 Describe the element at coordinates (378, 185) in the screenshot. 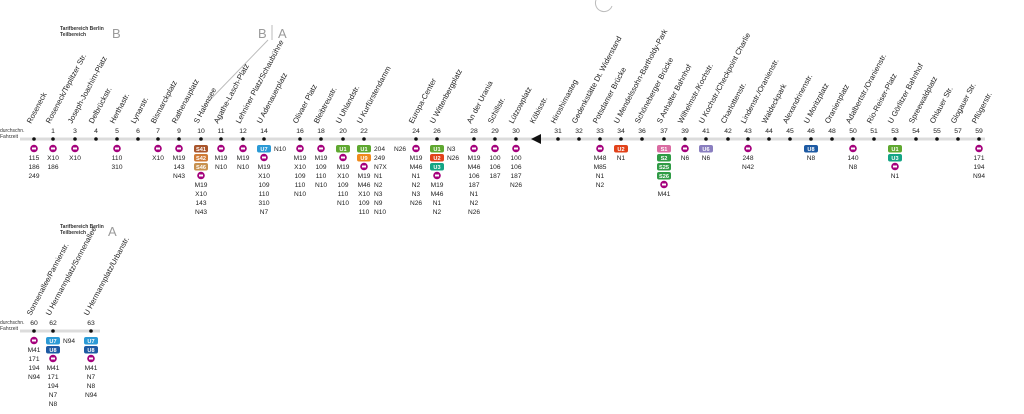

I see `side-line: N2` at that location.